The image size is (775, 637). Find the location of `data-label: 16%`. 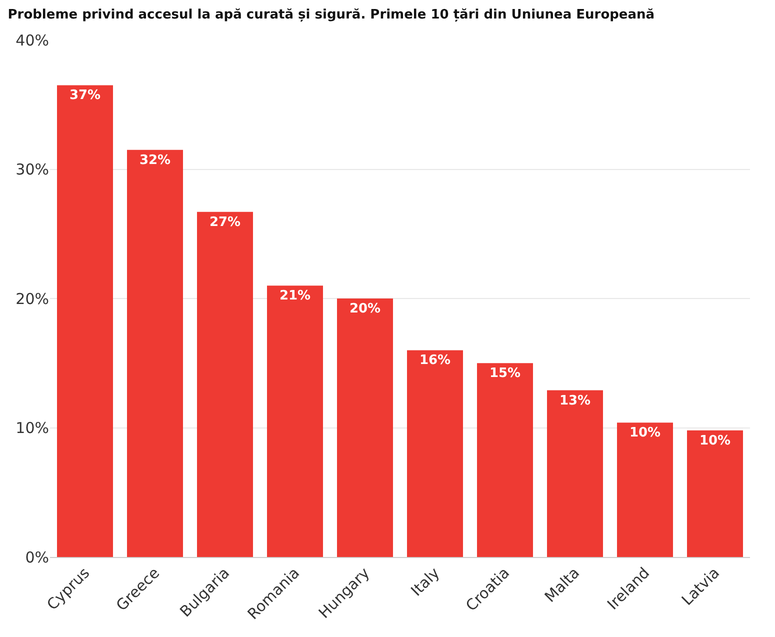

data-label: 16% is located at coordinates (435, 360).